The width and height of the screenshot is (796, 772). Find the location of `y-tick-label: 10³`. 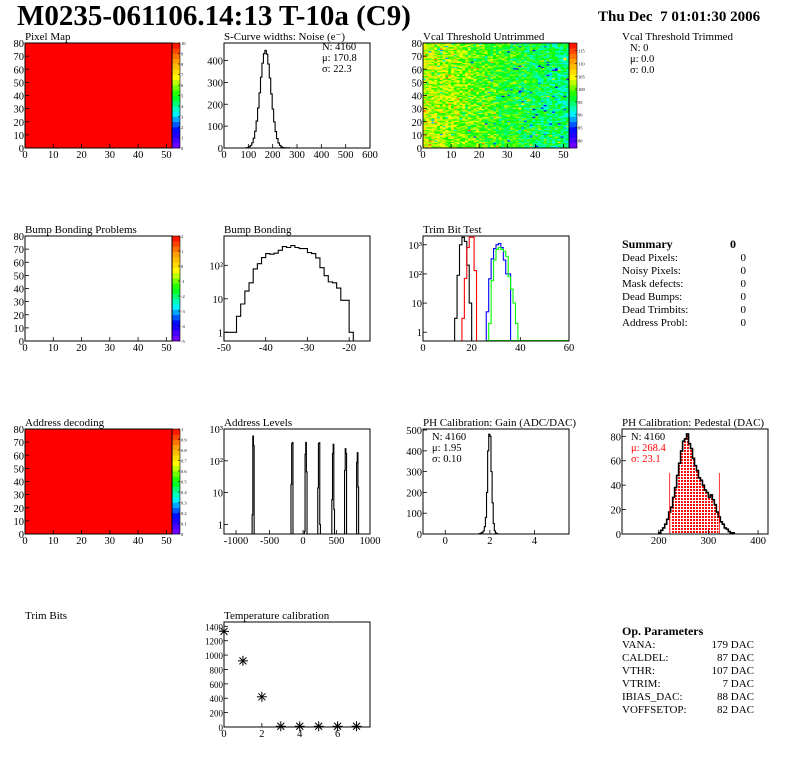

y-tick-label: 10³ is located at coordinates (216, 430).